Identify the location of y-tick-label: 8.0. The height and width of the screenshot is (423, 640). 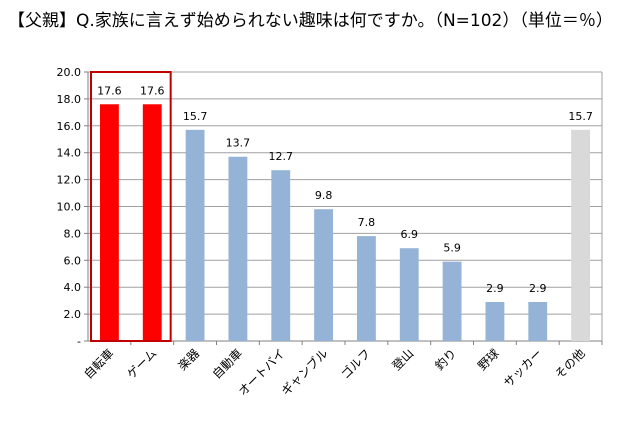
(73, 233).